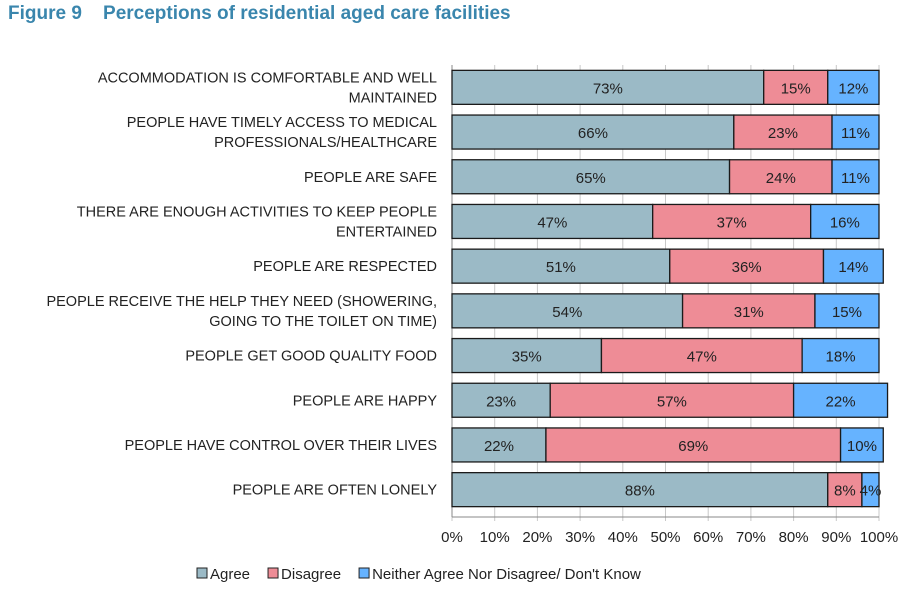  I want to click on data-label: 8%, so click(845, 491).